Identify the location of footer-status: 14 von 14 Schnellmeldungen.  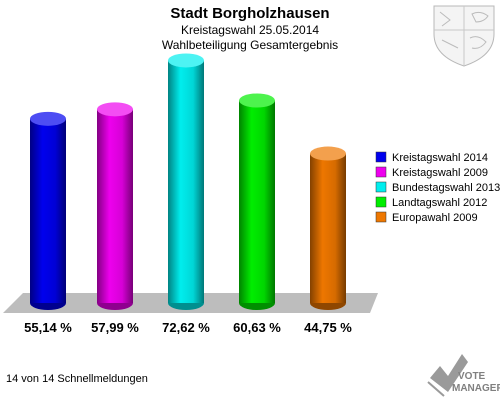
(77, 379).